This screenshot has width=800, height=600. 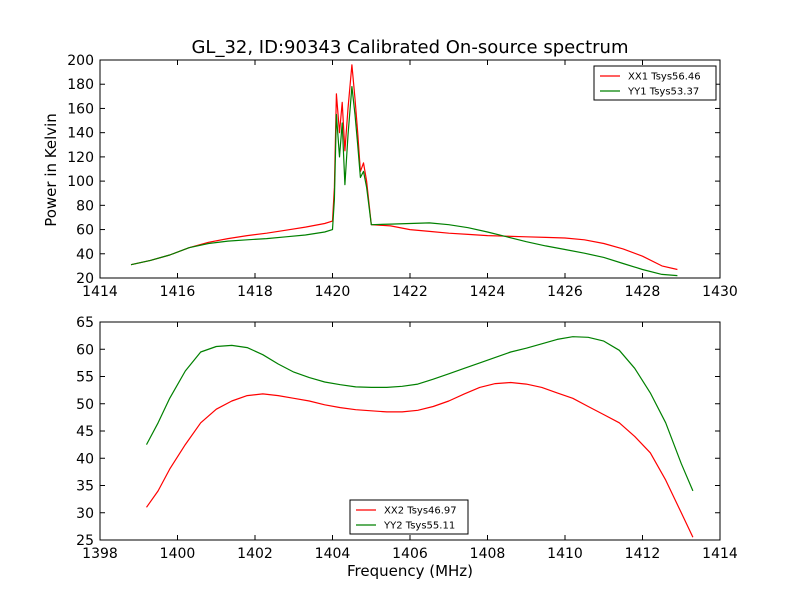 I want to click on y-tick-label: 35, so click(x=85, y=487).